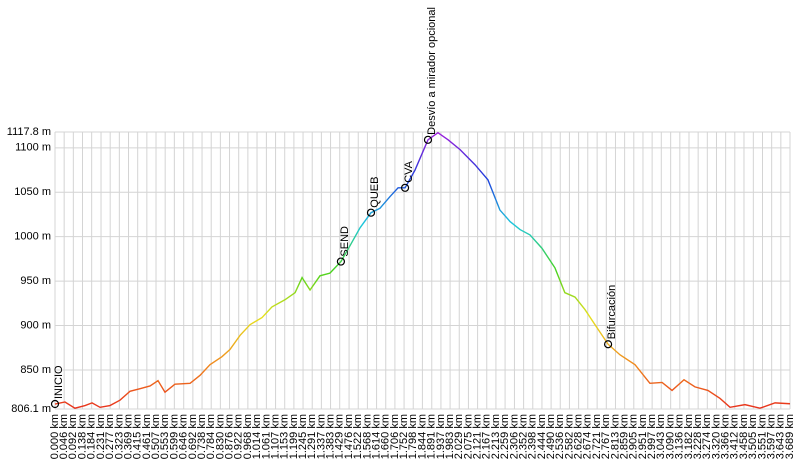 This screenshot has height=472, width=800. Describe the element at coordinates (174, 436) in the screenshot. I see `x-tick-label: 0.599 km` at that location.